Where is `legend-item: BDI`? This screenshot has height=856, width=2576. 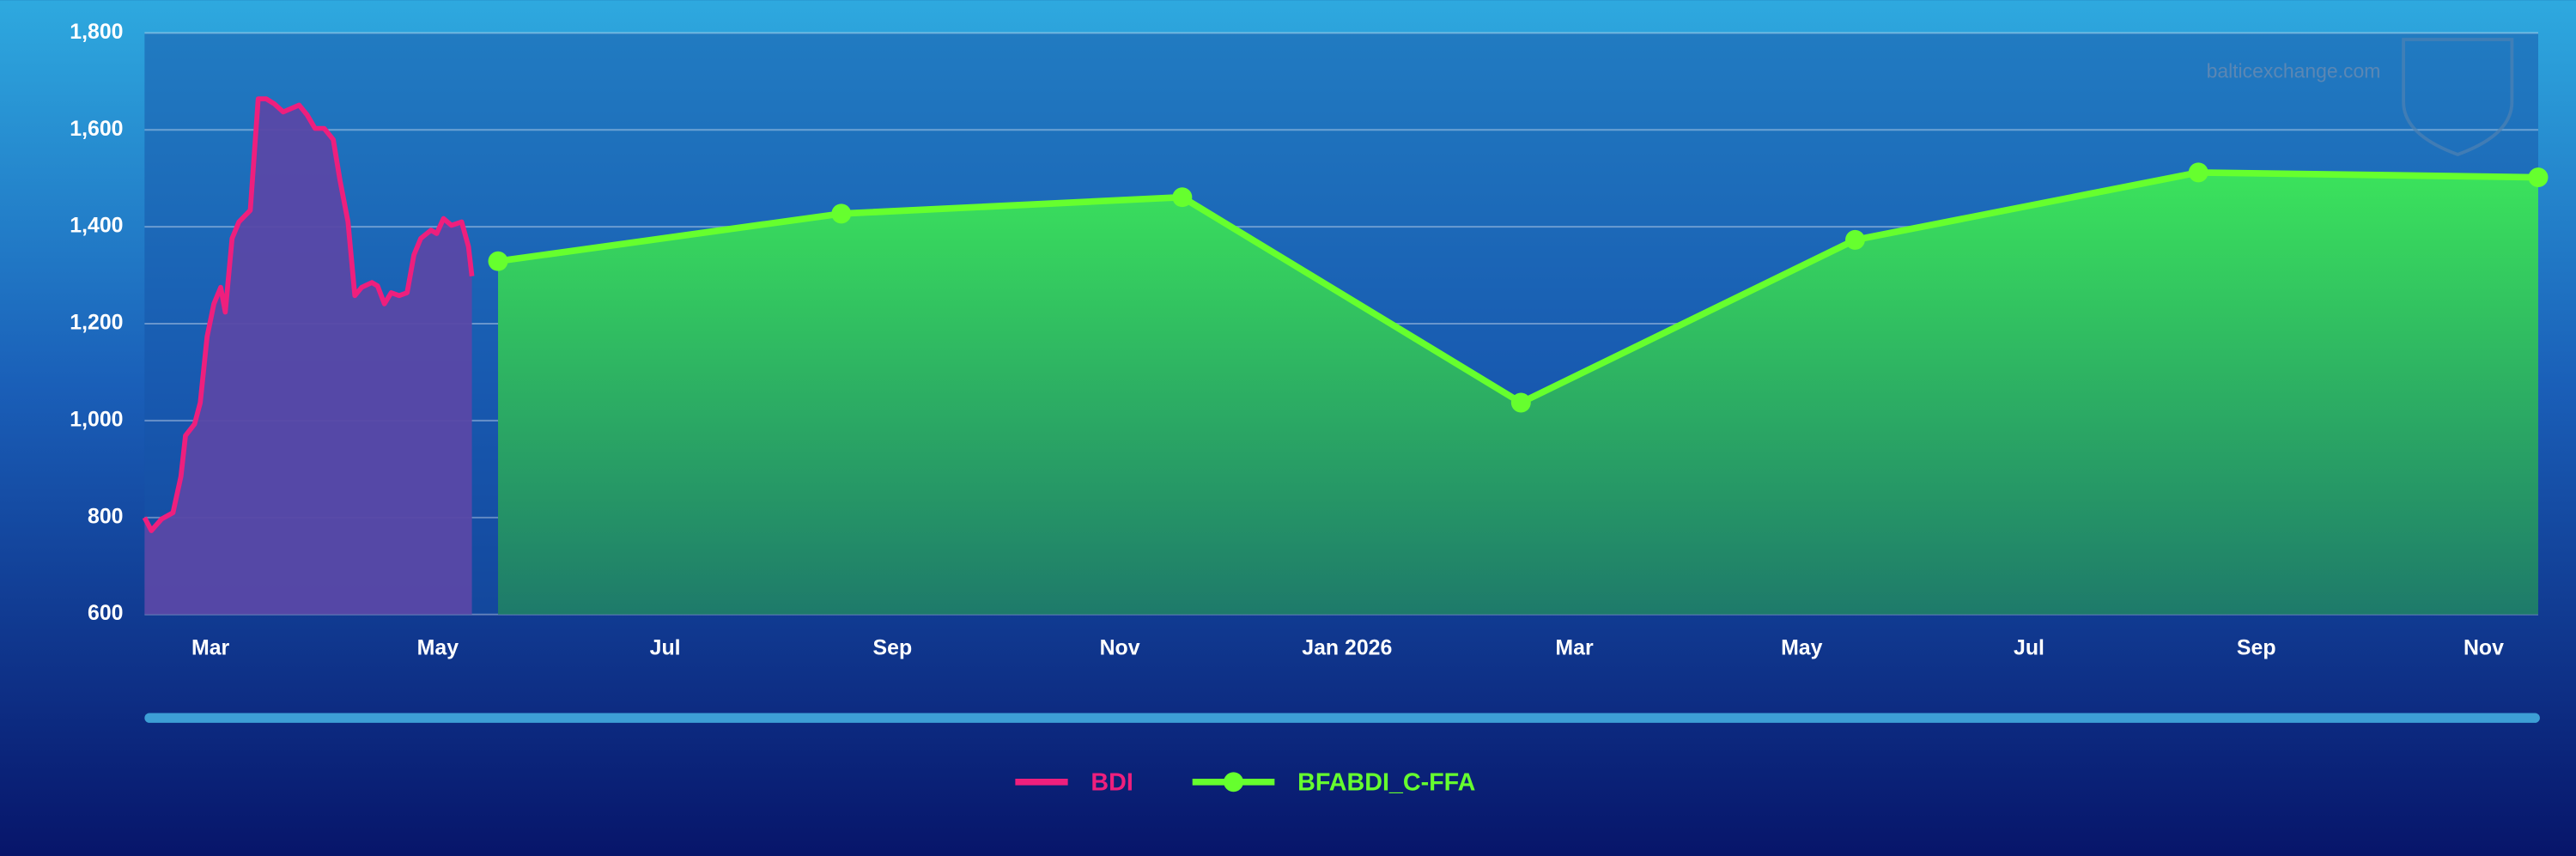
legend-item: BDI is located at coordinates (1074, 782).